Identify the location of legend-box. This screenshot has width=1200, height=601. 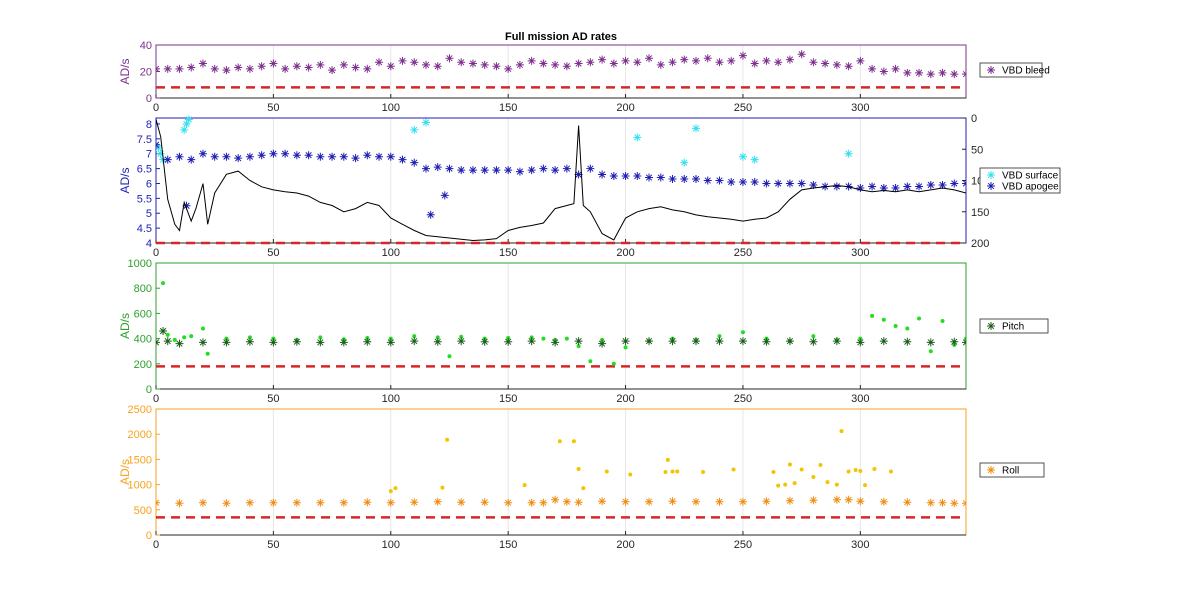
(1012, 470).